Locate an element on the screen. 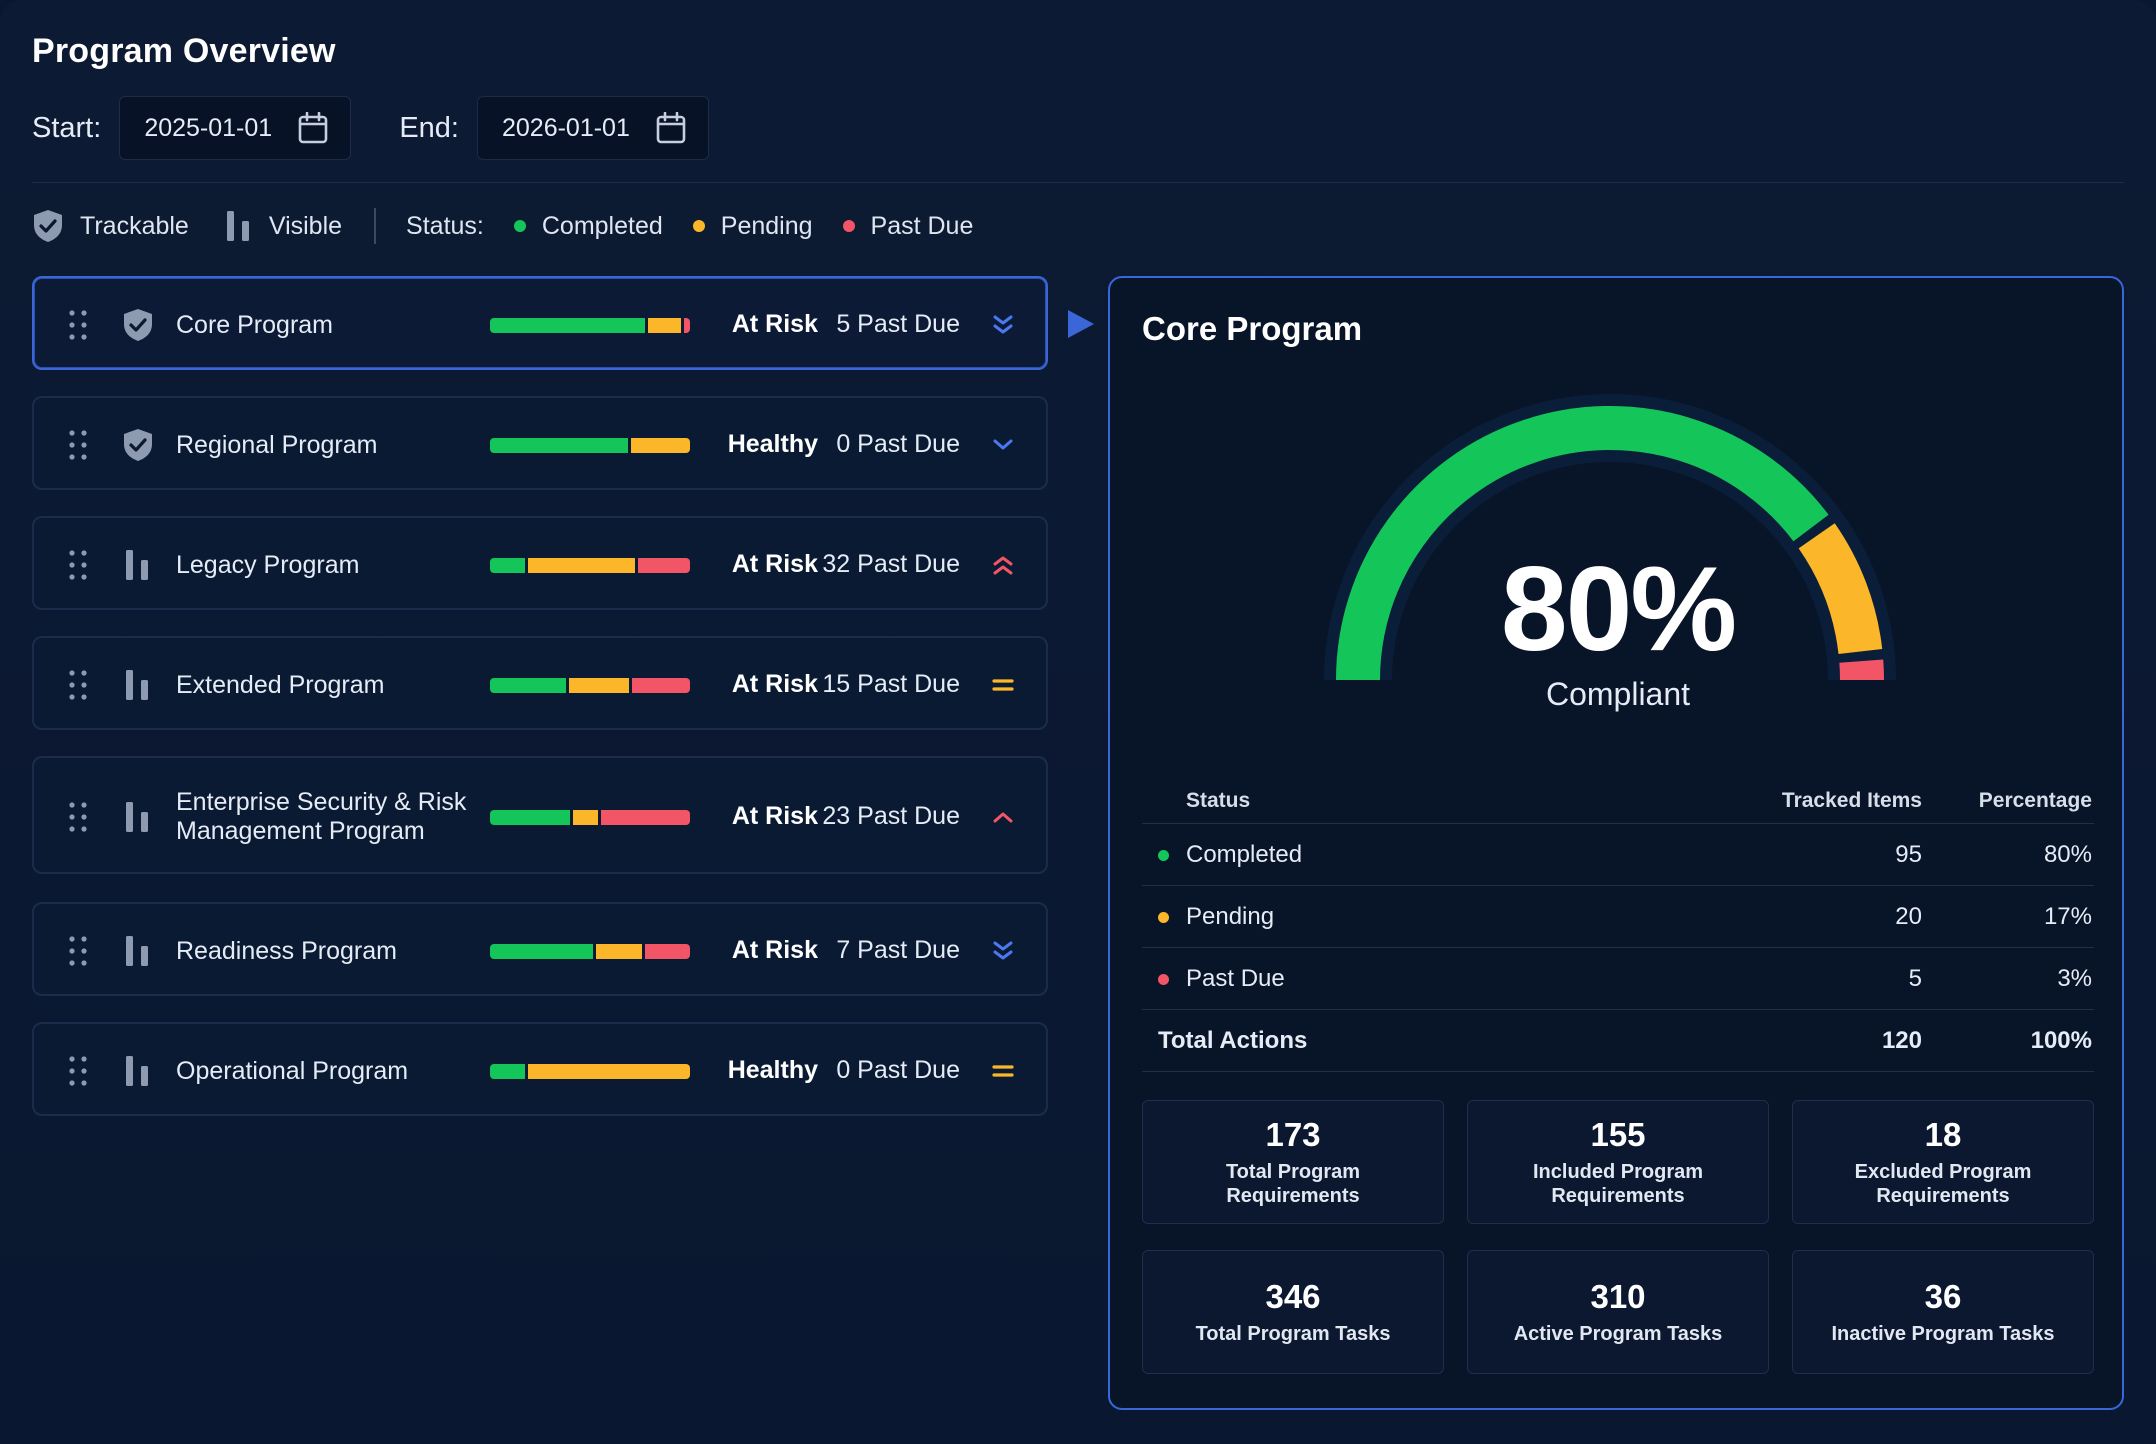 The height and width of the screenshot is (1444, 2156). metric-value: 18 is located at coordinates (1943, 1134).